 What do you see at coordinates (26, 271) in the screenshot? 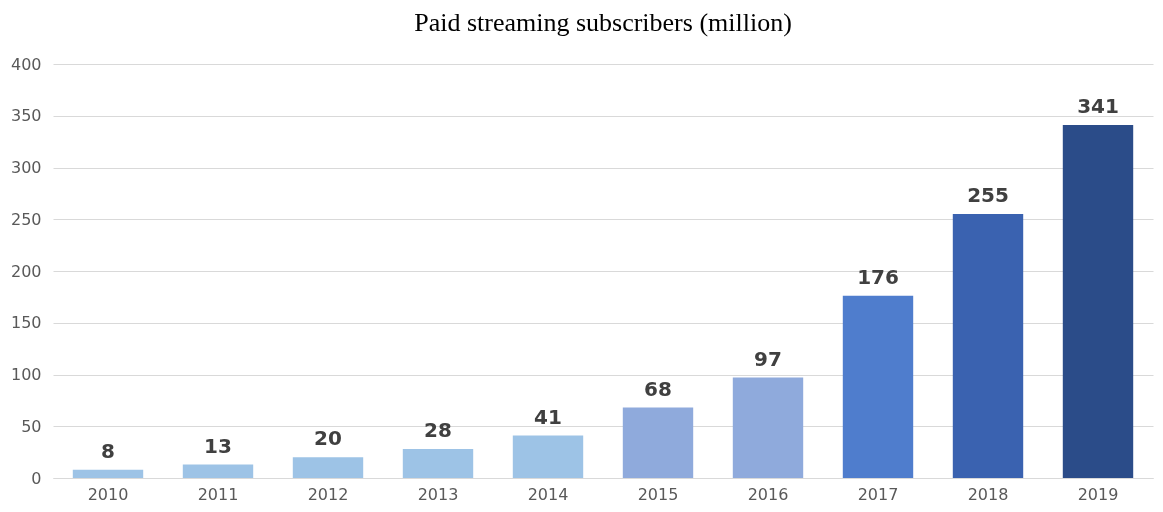
I see `y-tick-label: 200` at bounding box center [26, 271].